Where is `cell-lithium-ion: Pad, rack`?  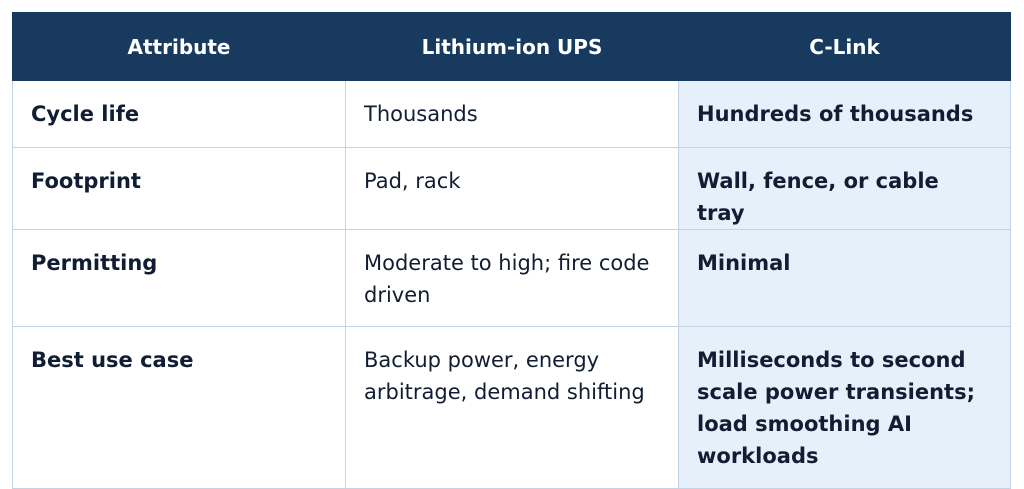 cell-lithium-ion: Pad, rack is located at coordinates (512, 188).